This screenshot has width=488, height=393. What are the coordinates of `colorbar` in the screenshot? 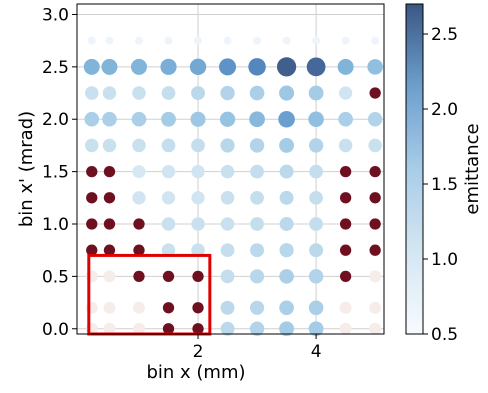 It's located at (414, 169).